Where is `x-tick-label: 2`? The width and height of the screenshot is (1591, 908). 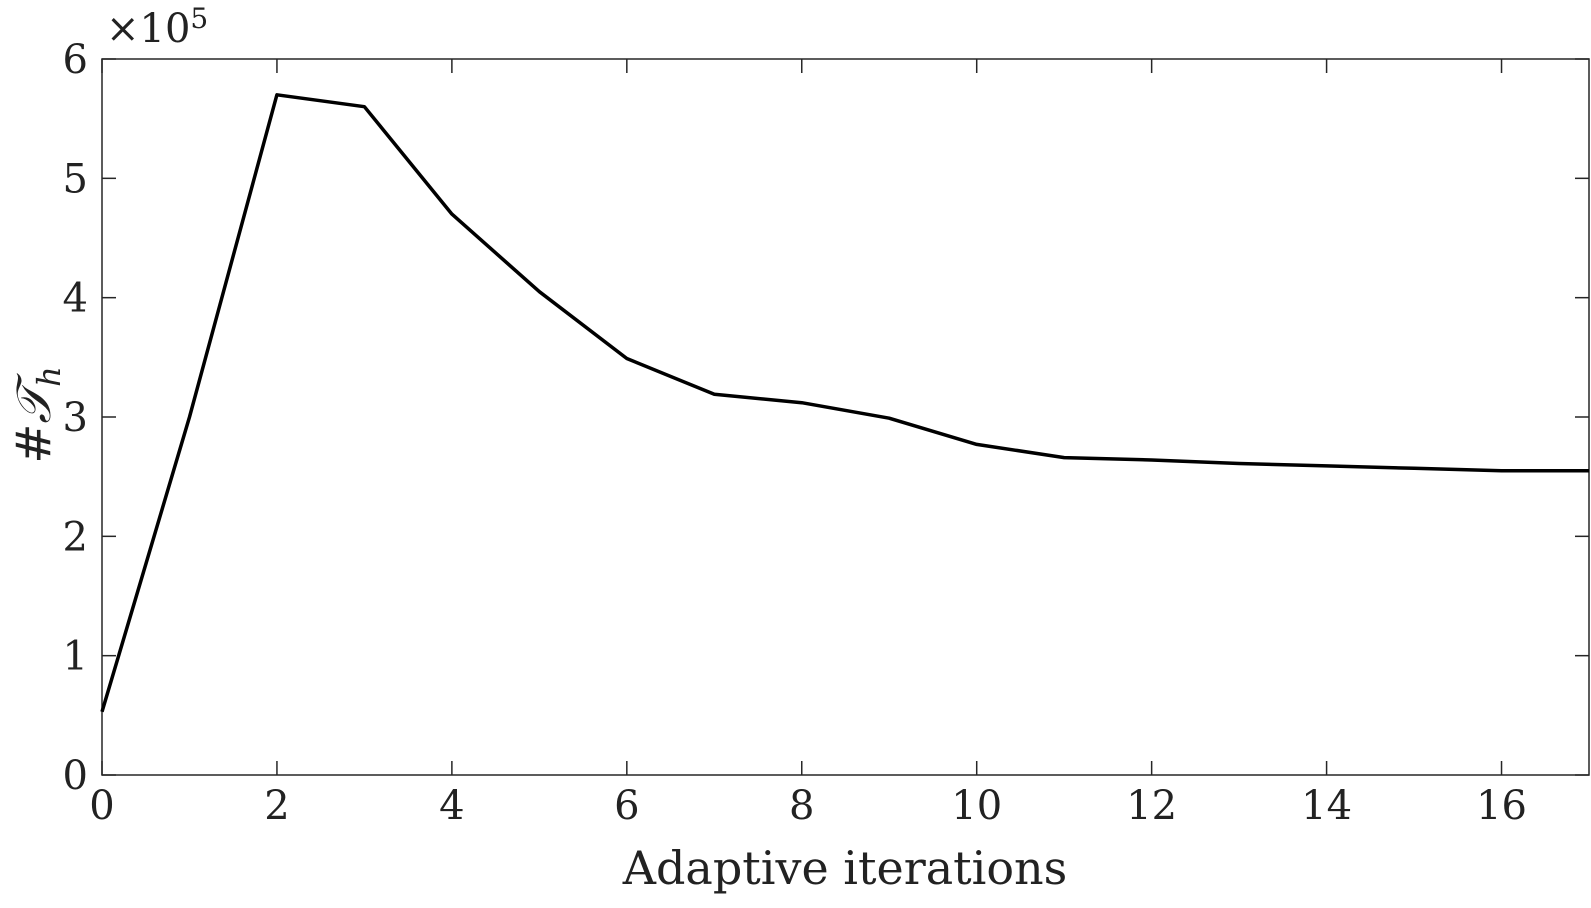
x-tick-label: 2 is located at coordinates (276, 806).